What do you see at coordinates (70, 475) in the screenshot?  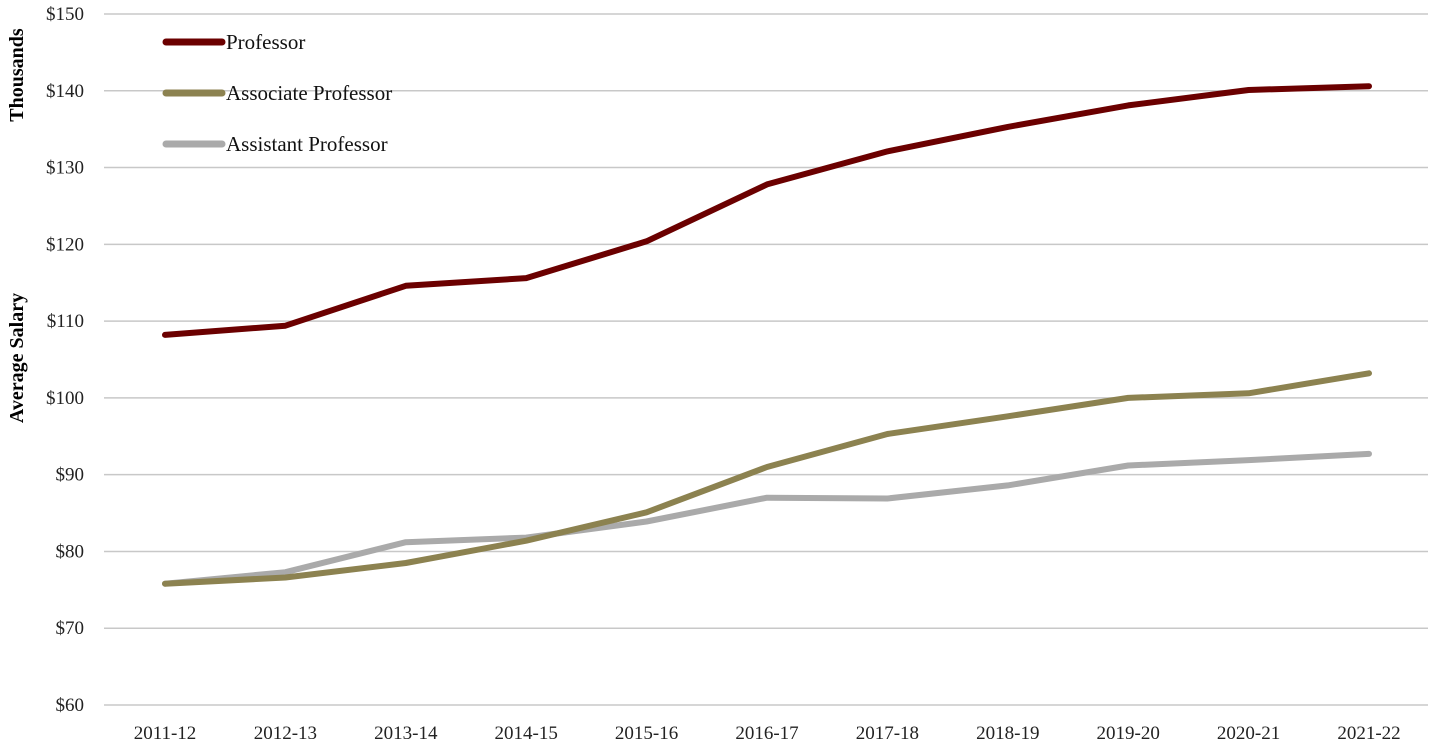 I see `y-tick-label: $90` at bounding box center [70, 475].